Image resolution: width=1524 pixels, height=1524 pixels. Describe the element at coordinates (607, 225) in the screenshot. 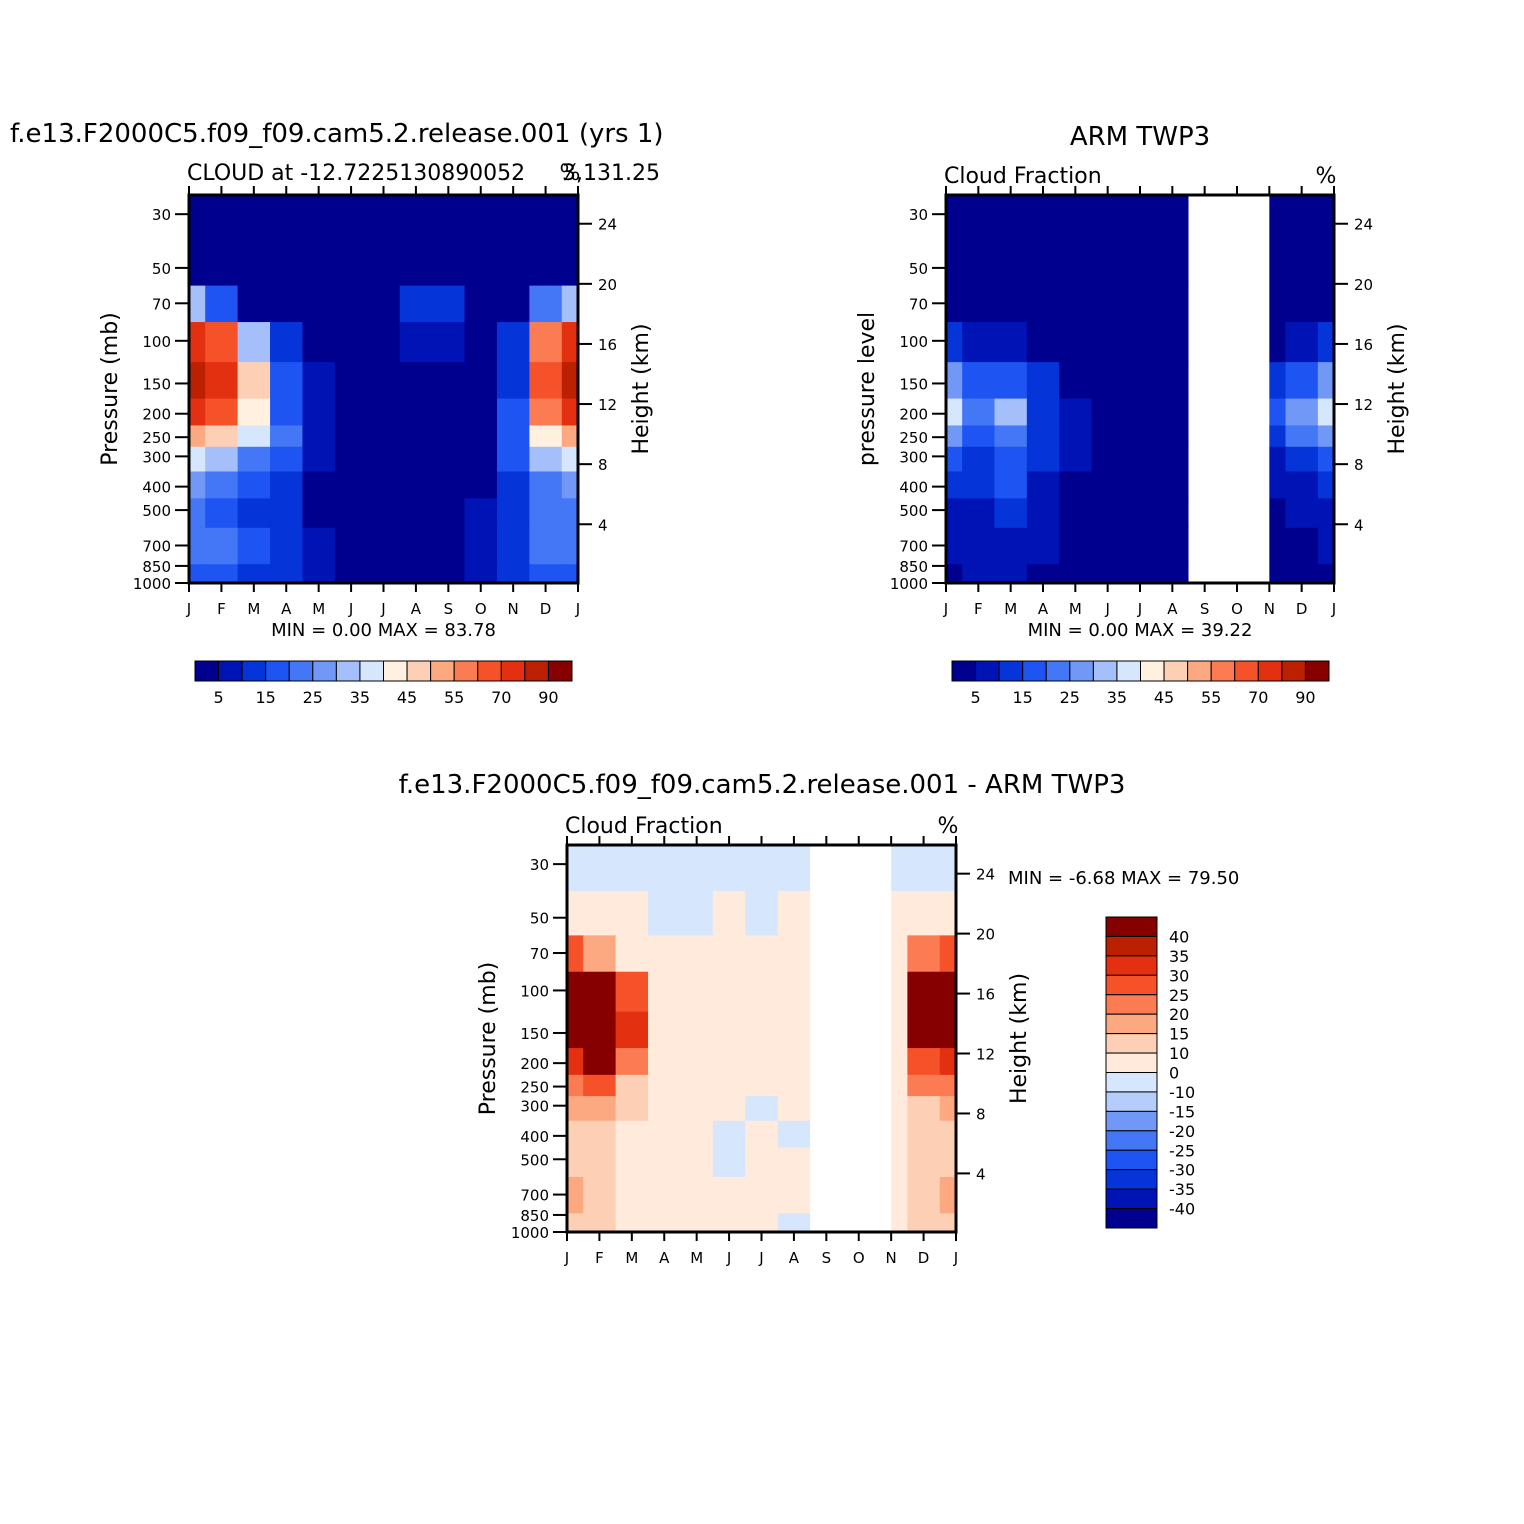

I see `y-right-tick-label: 24` at that location.